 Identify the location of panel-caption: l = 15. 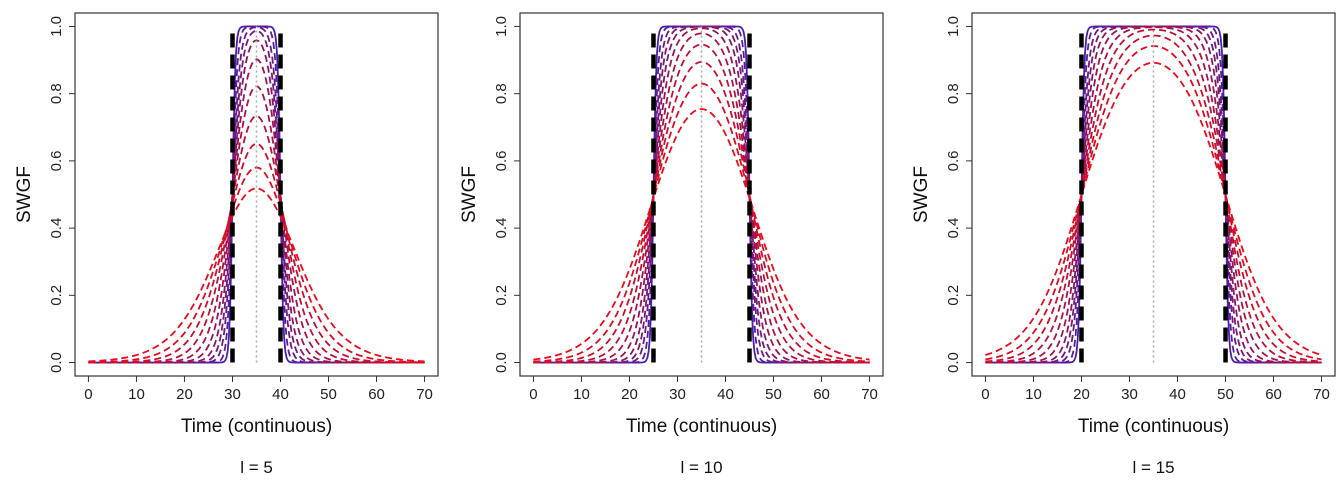
(1153, 467).